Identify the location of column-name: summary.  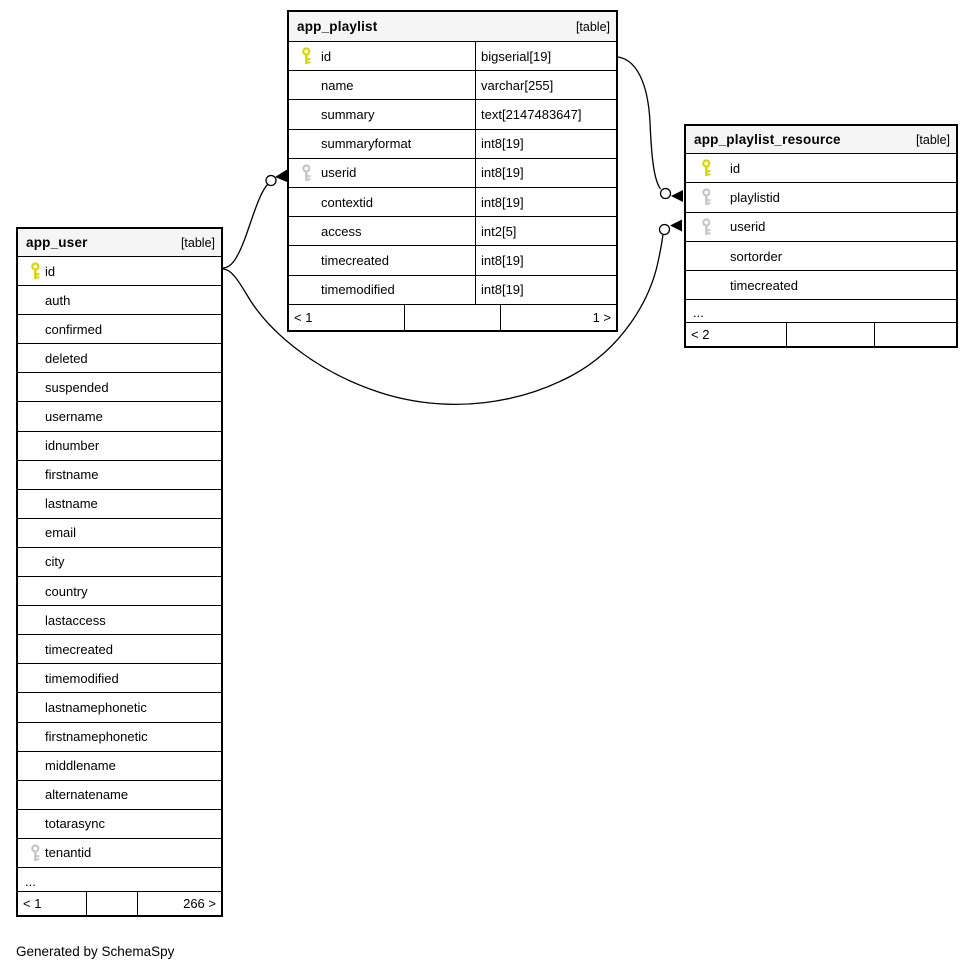
(348, 114).